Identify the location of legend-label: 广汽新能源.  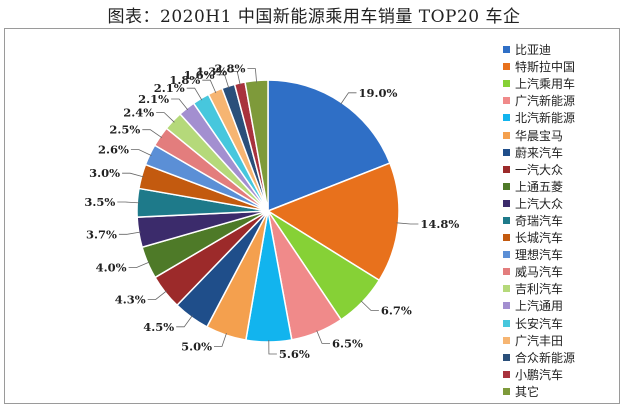
(545, 101).